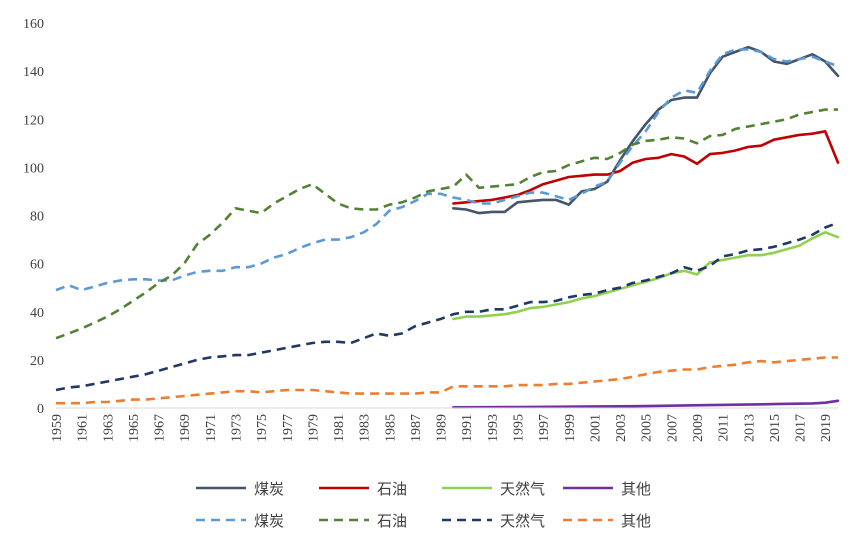 This screenshot has width=864, height=546. What do you see at coordinates (37, 361) in the screenshot?
I see `y-tick-label: 20` at bounding box center [37, 361].